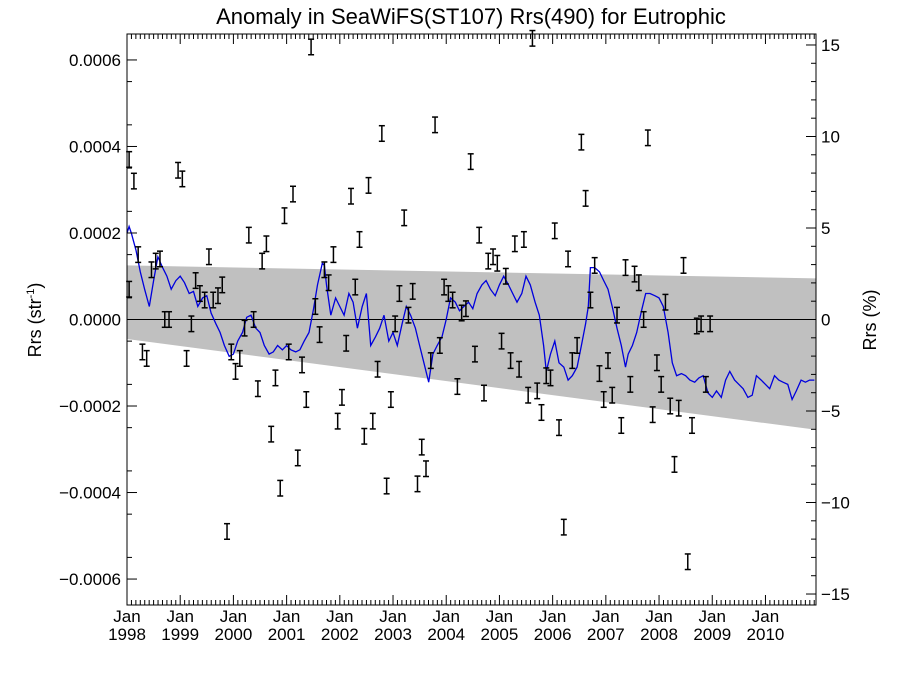  Describe the element at coordinates (95, 60) in the screenshot. I see `y-left-tick-label: 0.0006` at that location.